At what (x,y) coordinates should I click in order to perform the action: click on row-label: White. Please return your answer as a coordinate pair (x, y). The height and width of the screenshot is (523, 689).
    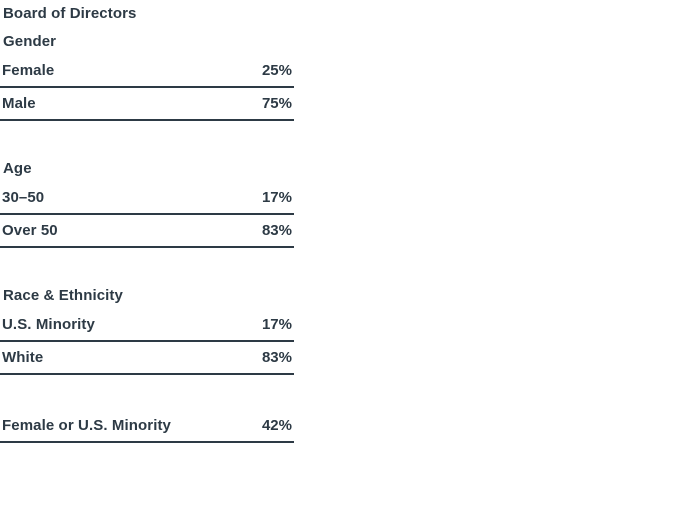
    Looking at the image, I should click on (23, 357).